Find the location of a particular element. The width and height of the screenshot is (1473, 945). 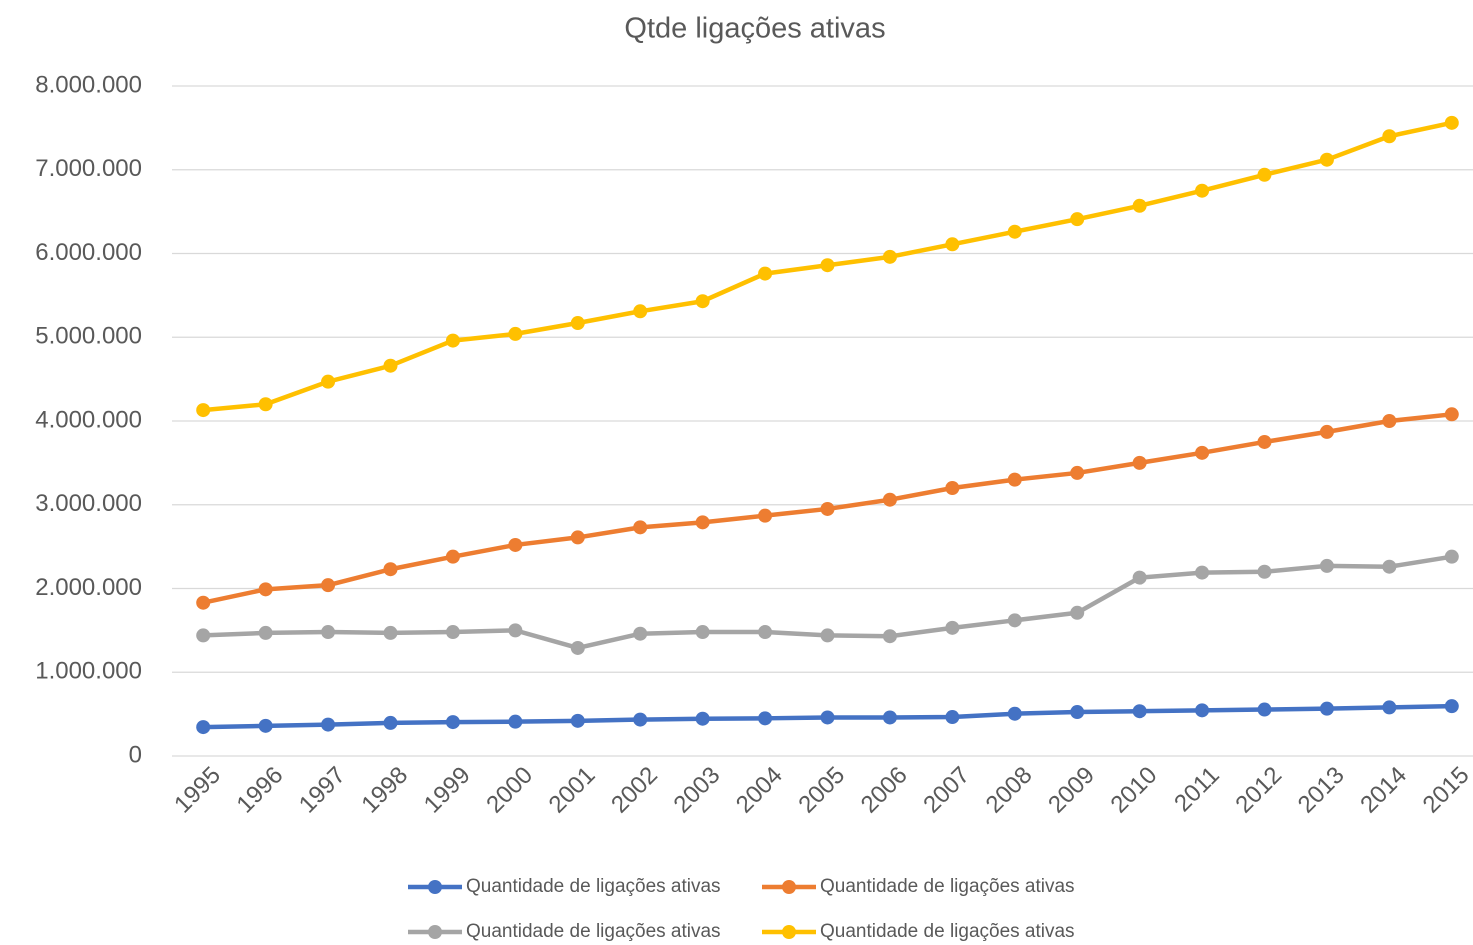

x-tick-label: 2006 is located at coordinates (884, 790).